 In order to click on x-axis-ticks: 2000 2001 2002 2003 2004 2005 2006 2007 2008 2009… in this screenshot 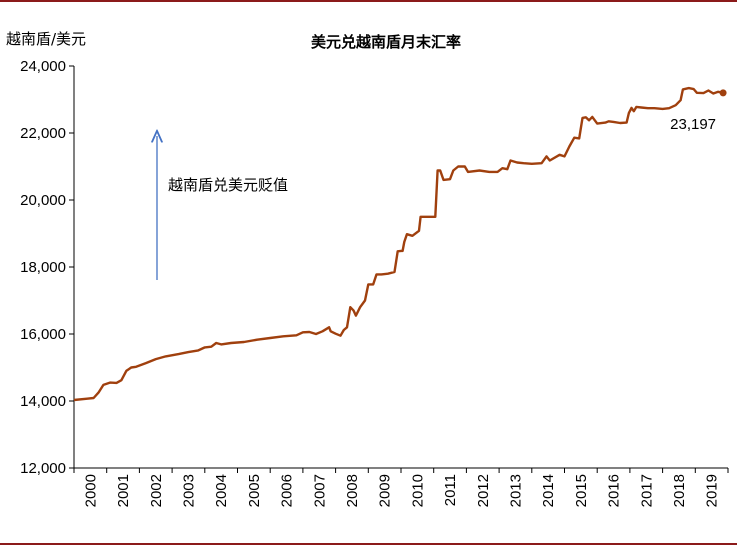, I will do `click(401, 487)`.